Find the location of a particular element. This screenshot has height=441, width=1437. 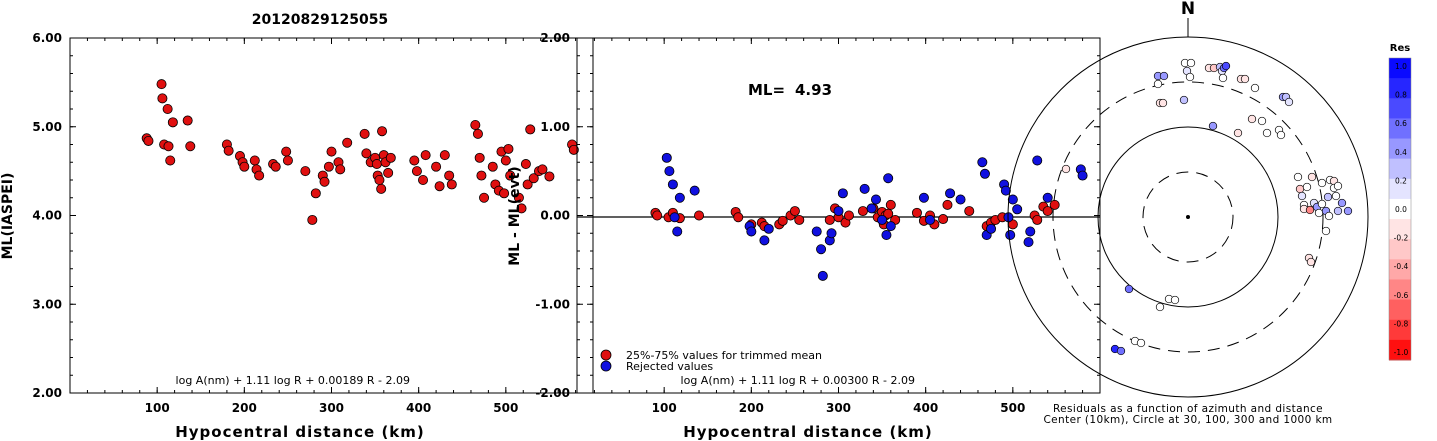

colorbar-tick-label: 0.4 is located at coordinates (1401, 152).